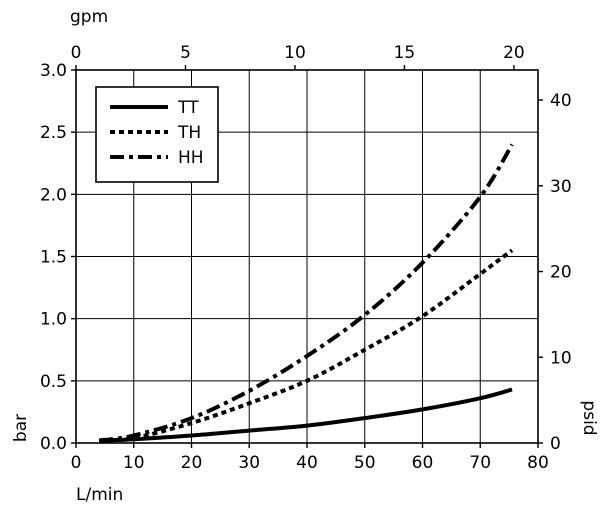 This screenshot has width=600, height=512. I want to click on legend-label: TT, so click(188, 108).